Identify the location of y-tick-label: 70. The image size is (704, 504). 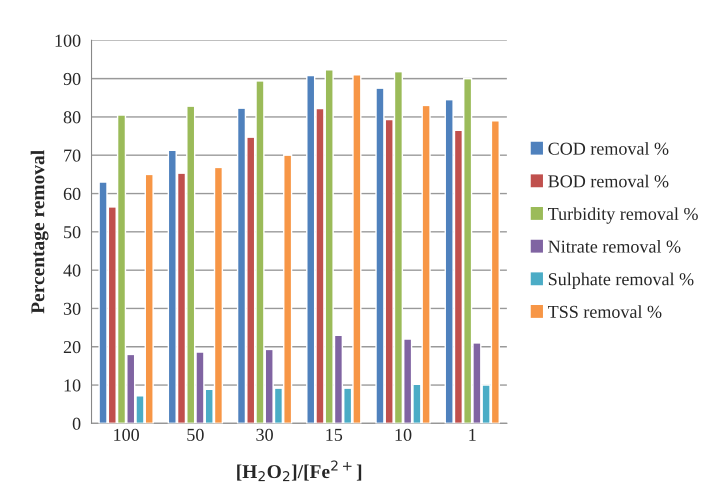
(72, 155).